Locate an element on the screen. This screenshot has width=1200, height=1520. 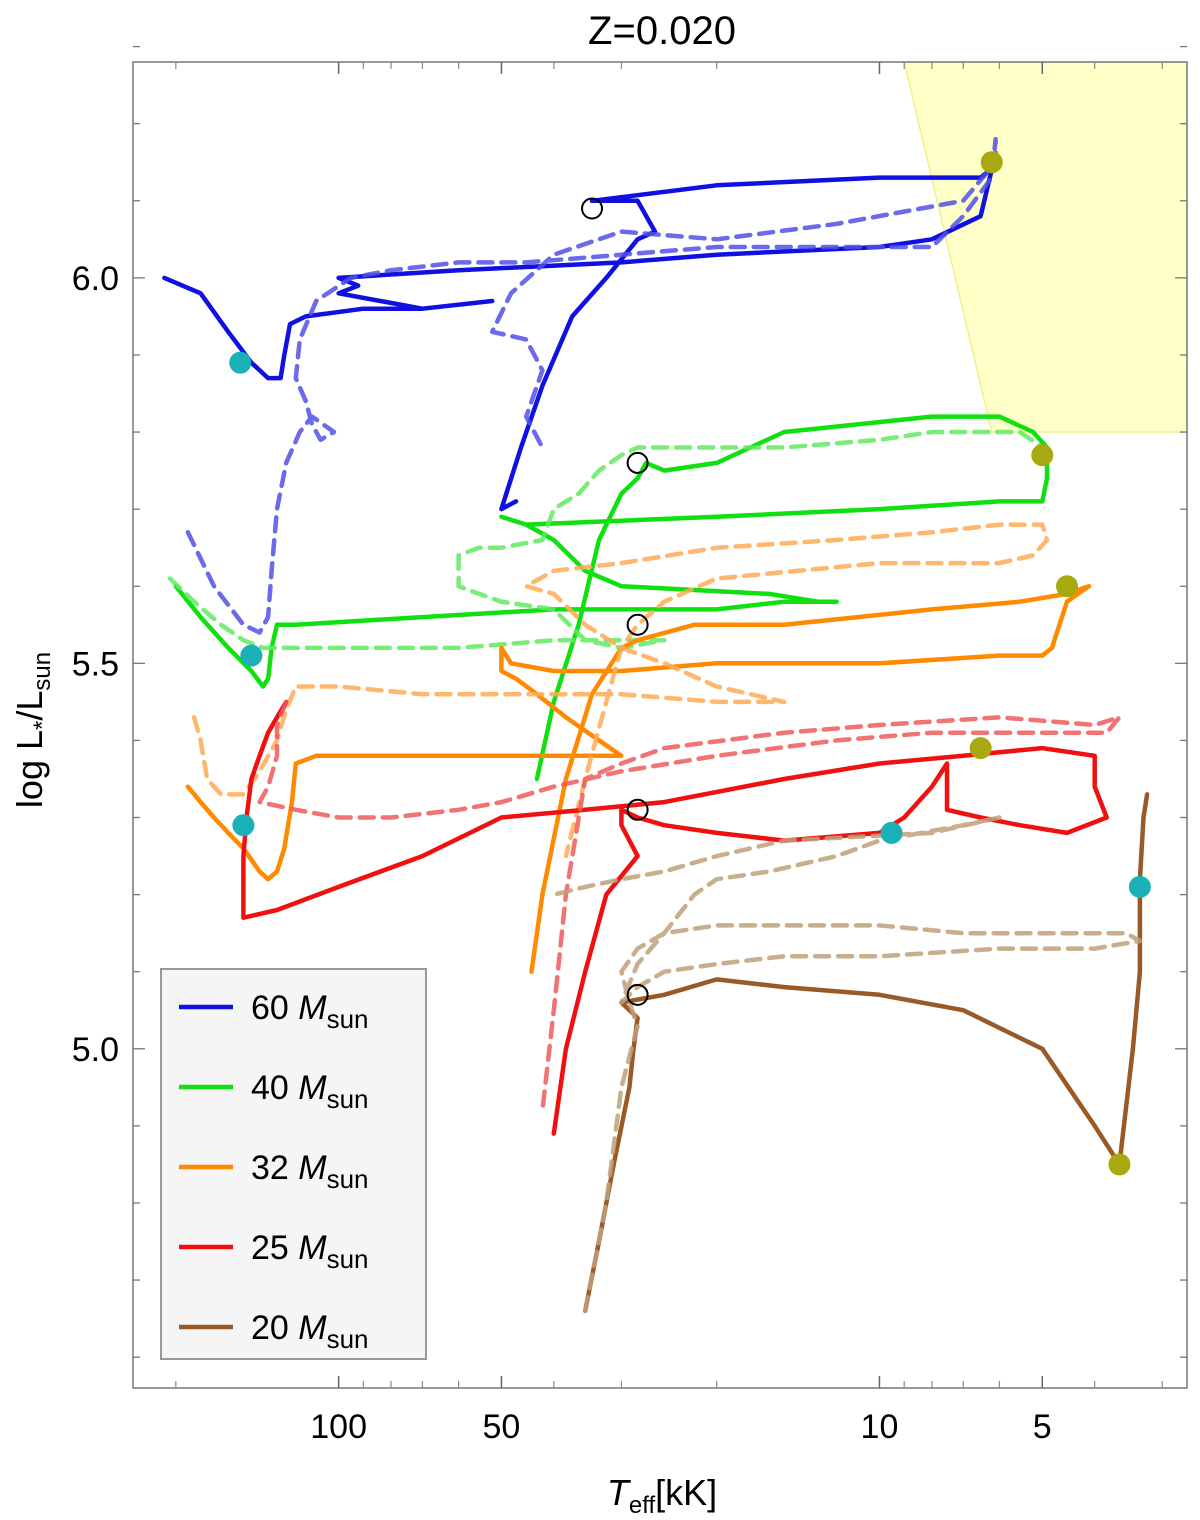
y-tick-label: 5.0 is located at coordinates (95, 1050).